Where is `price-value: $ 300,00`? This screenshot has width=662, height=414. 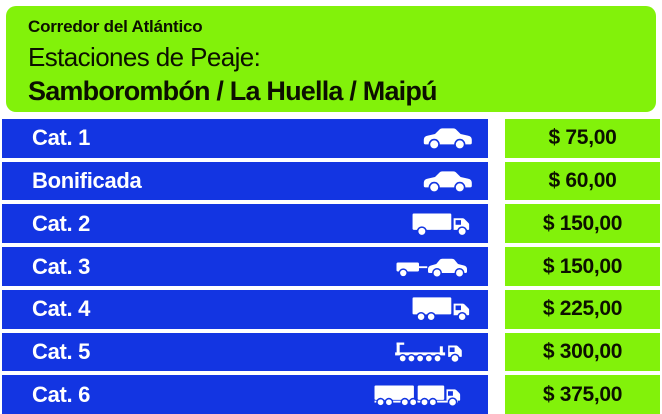
price-value: $ 300,00 is located at coordinates (582, 351).